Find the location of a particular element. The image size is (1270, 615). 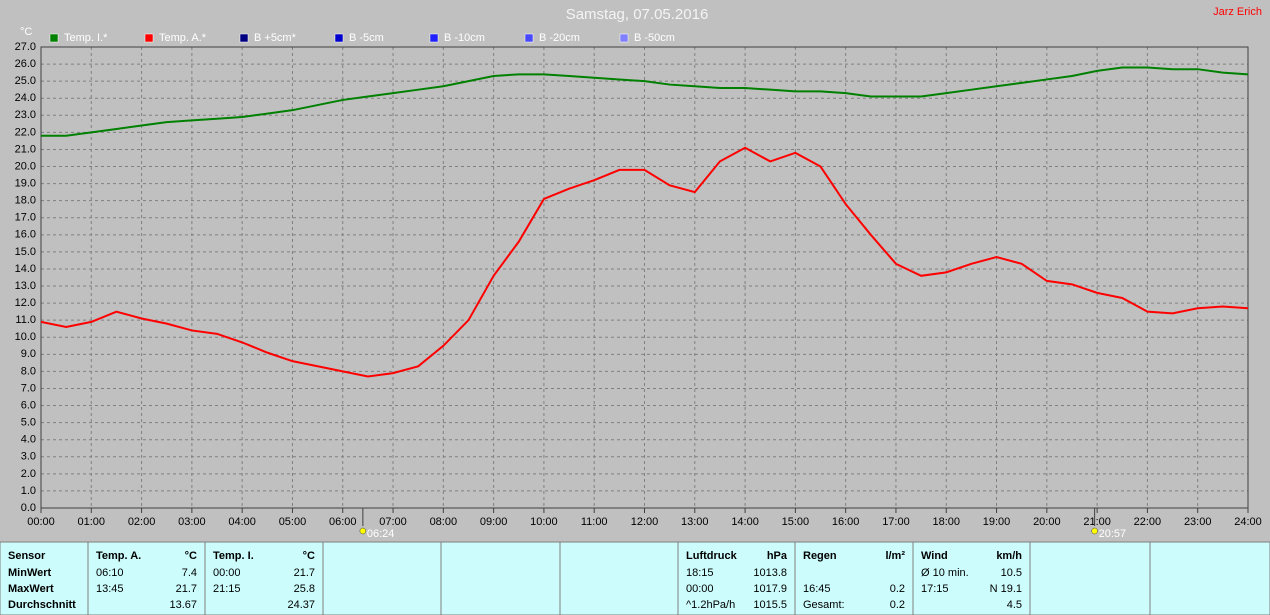

table-cell: hPa is located at coordinates (777, 556).